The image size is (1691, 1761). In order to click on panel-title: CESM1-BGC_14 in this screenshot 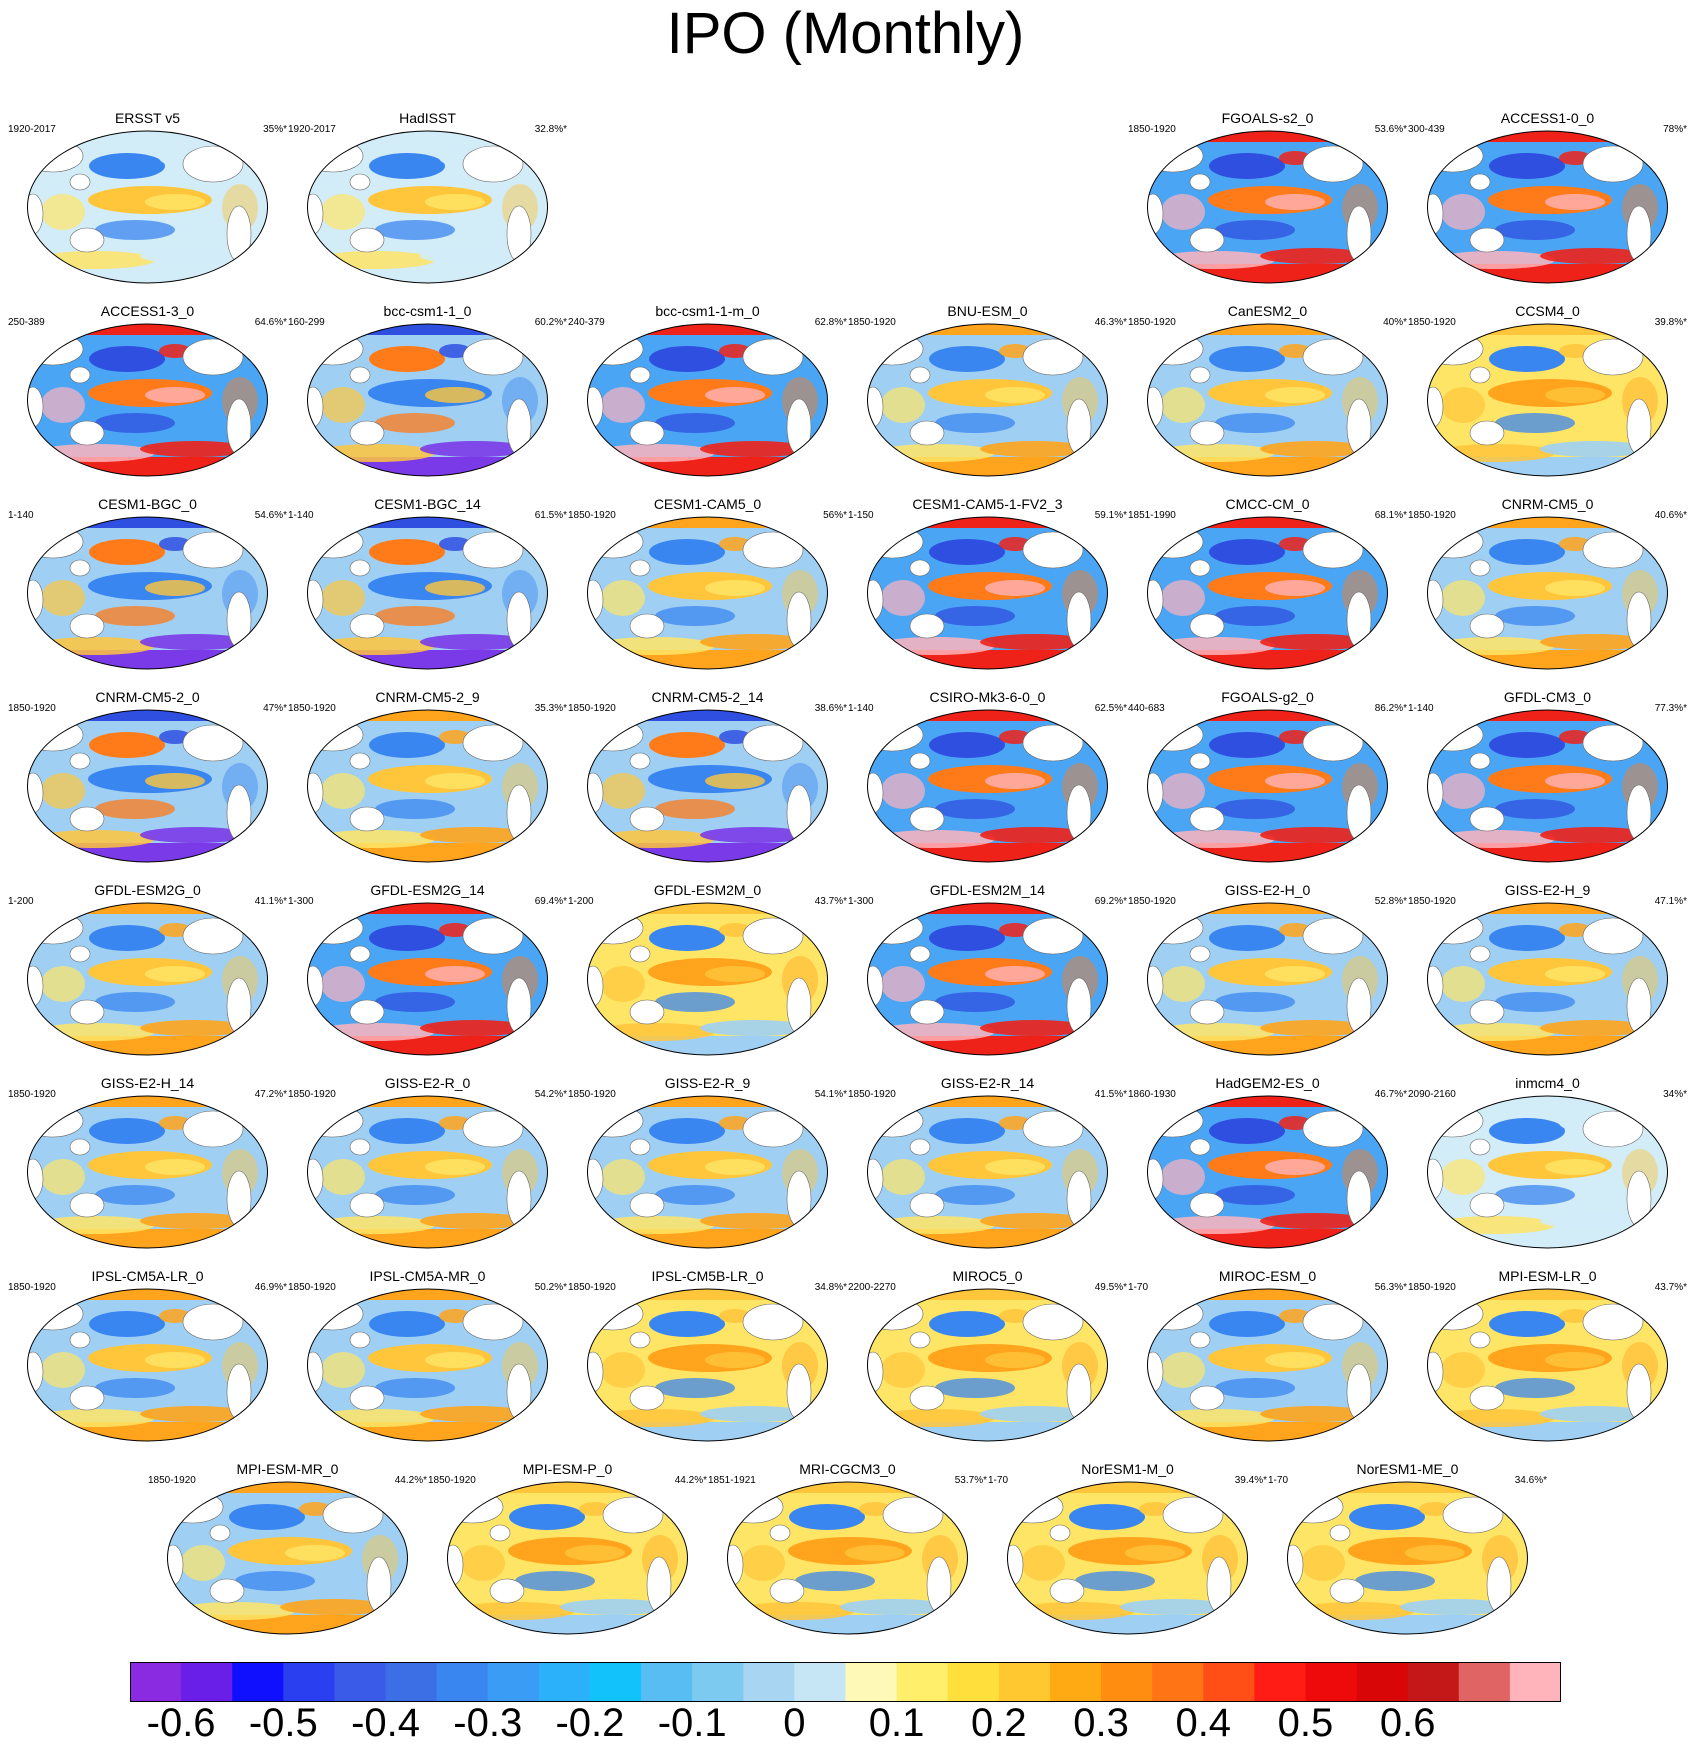, I will do `click(427, 504)`.